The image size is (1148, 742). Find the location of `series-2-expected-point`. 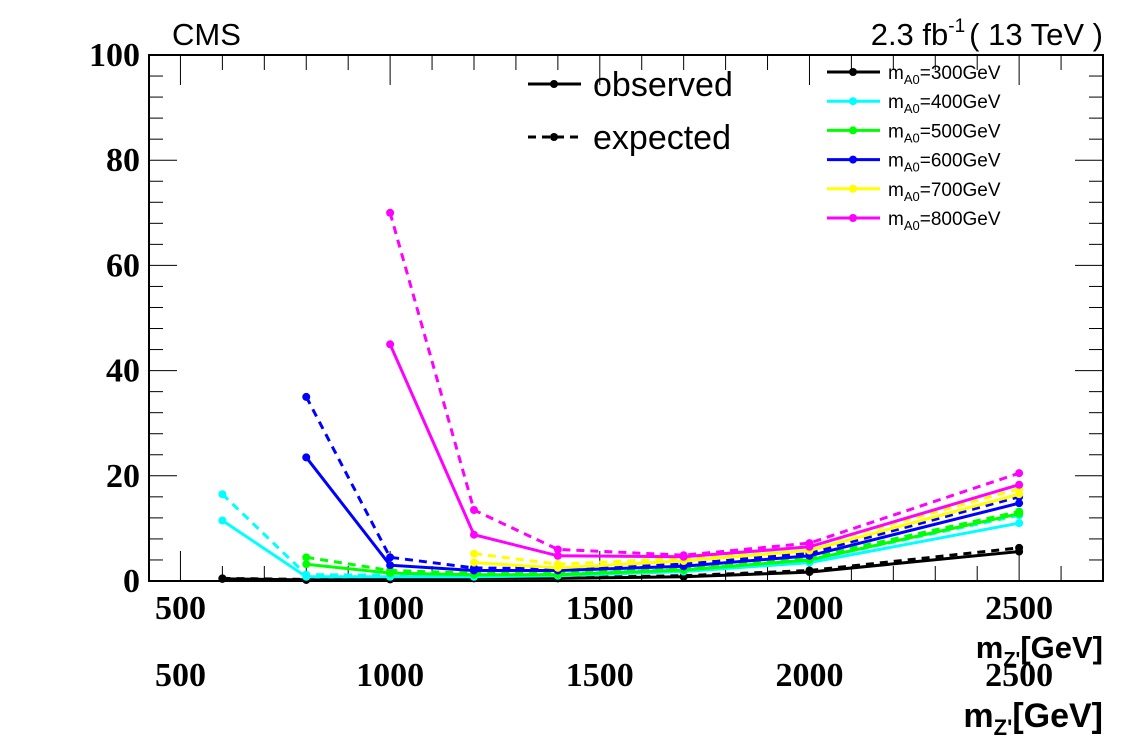

series-2-expected-point is located at coordinates (306, 557).